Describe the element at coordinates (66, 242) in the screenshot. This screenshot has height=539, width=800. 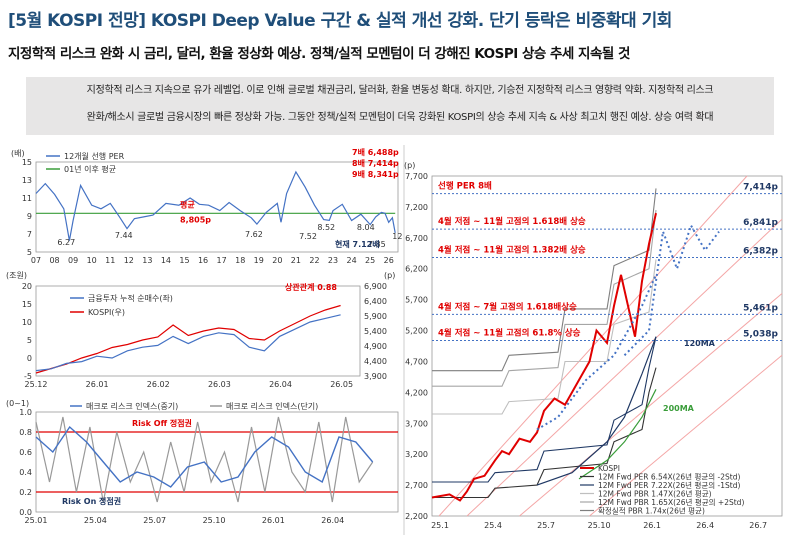
I see `per-anno-low-1: 6.27` at that location.